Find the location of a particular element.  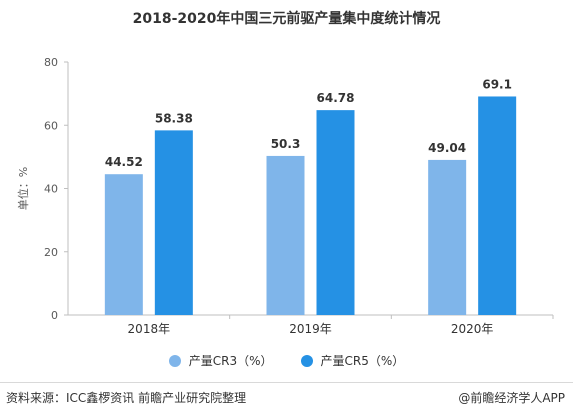

y-tick-label: 80 is located at coordinates (51, 62).